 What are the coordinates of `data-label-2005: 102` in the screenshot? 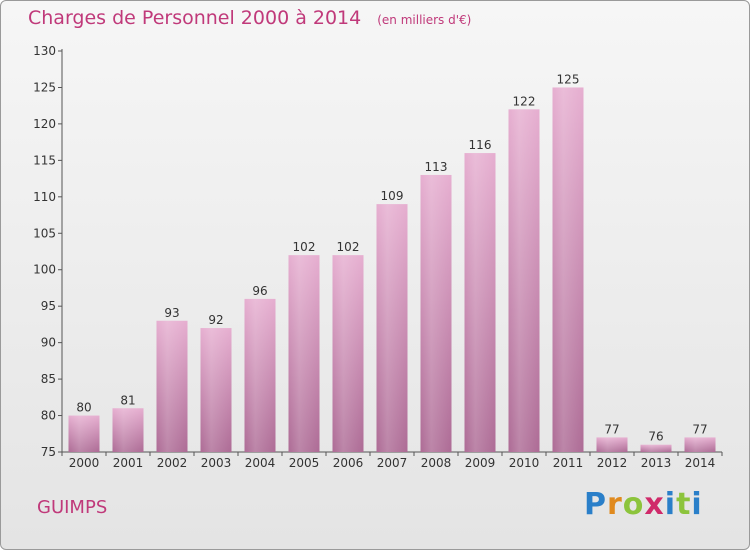 It's located at (304, 247).